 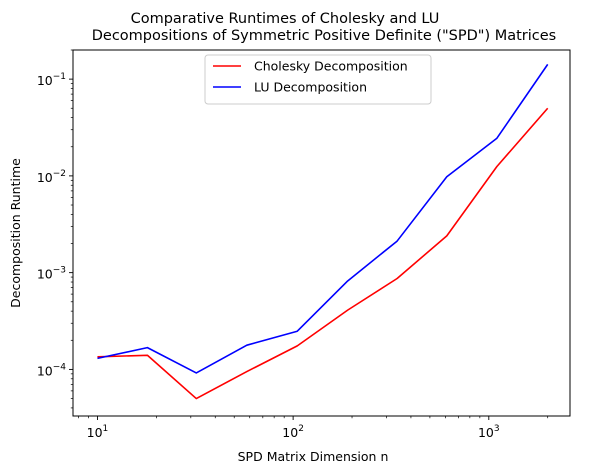 I want to click on y-tick-label: 10⁻⁴, so click(x=51, y=370).